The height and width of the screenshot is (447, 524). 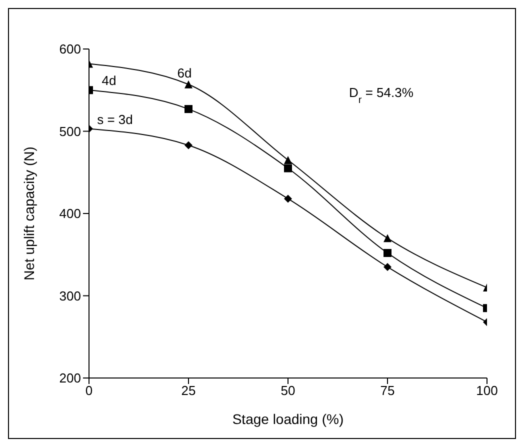 I want to click on series-label: s = 3d, so click(x=115, y=119).